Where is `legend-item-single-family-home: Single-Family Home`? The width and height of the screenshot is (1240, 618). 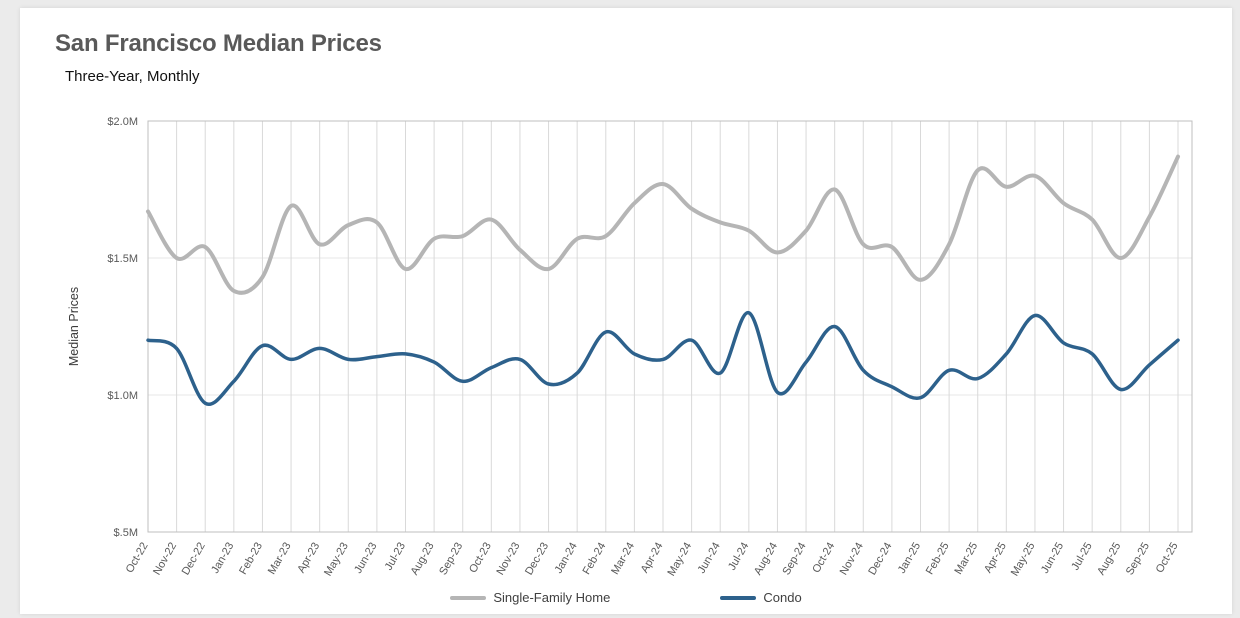 legend-item-single-family-home: Single-Family Home is located at coordinates (530, 597).